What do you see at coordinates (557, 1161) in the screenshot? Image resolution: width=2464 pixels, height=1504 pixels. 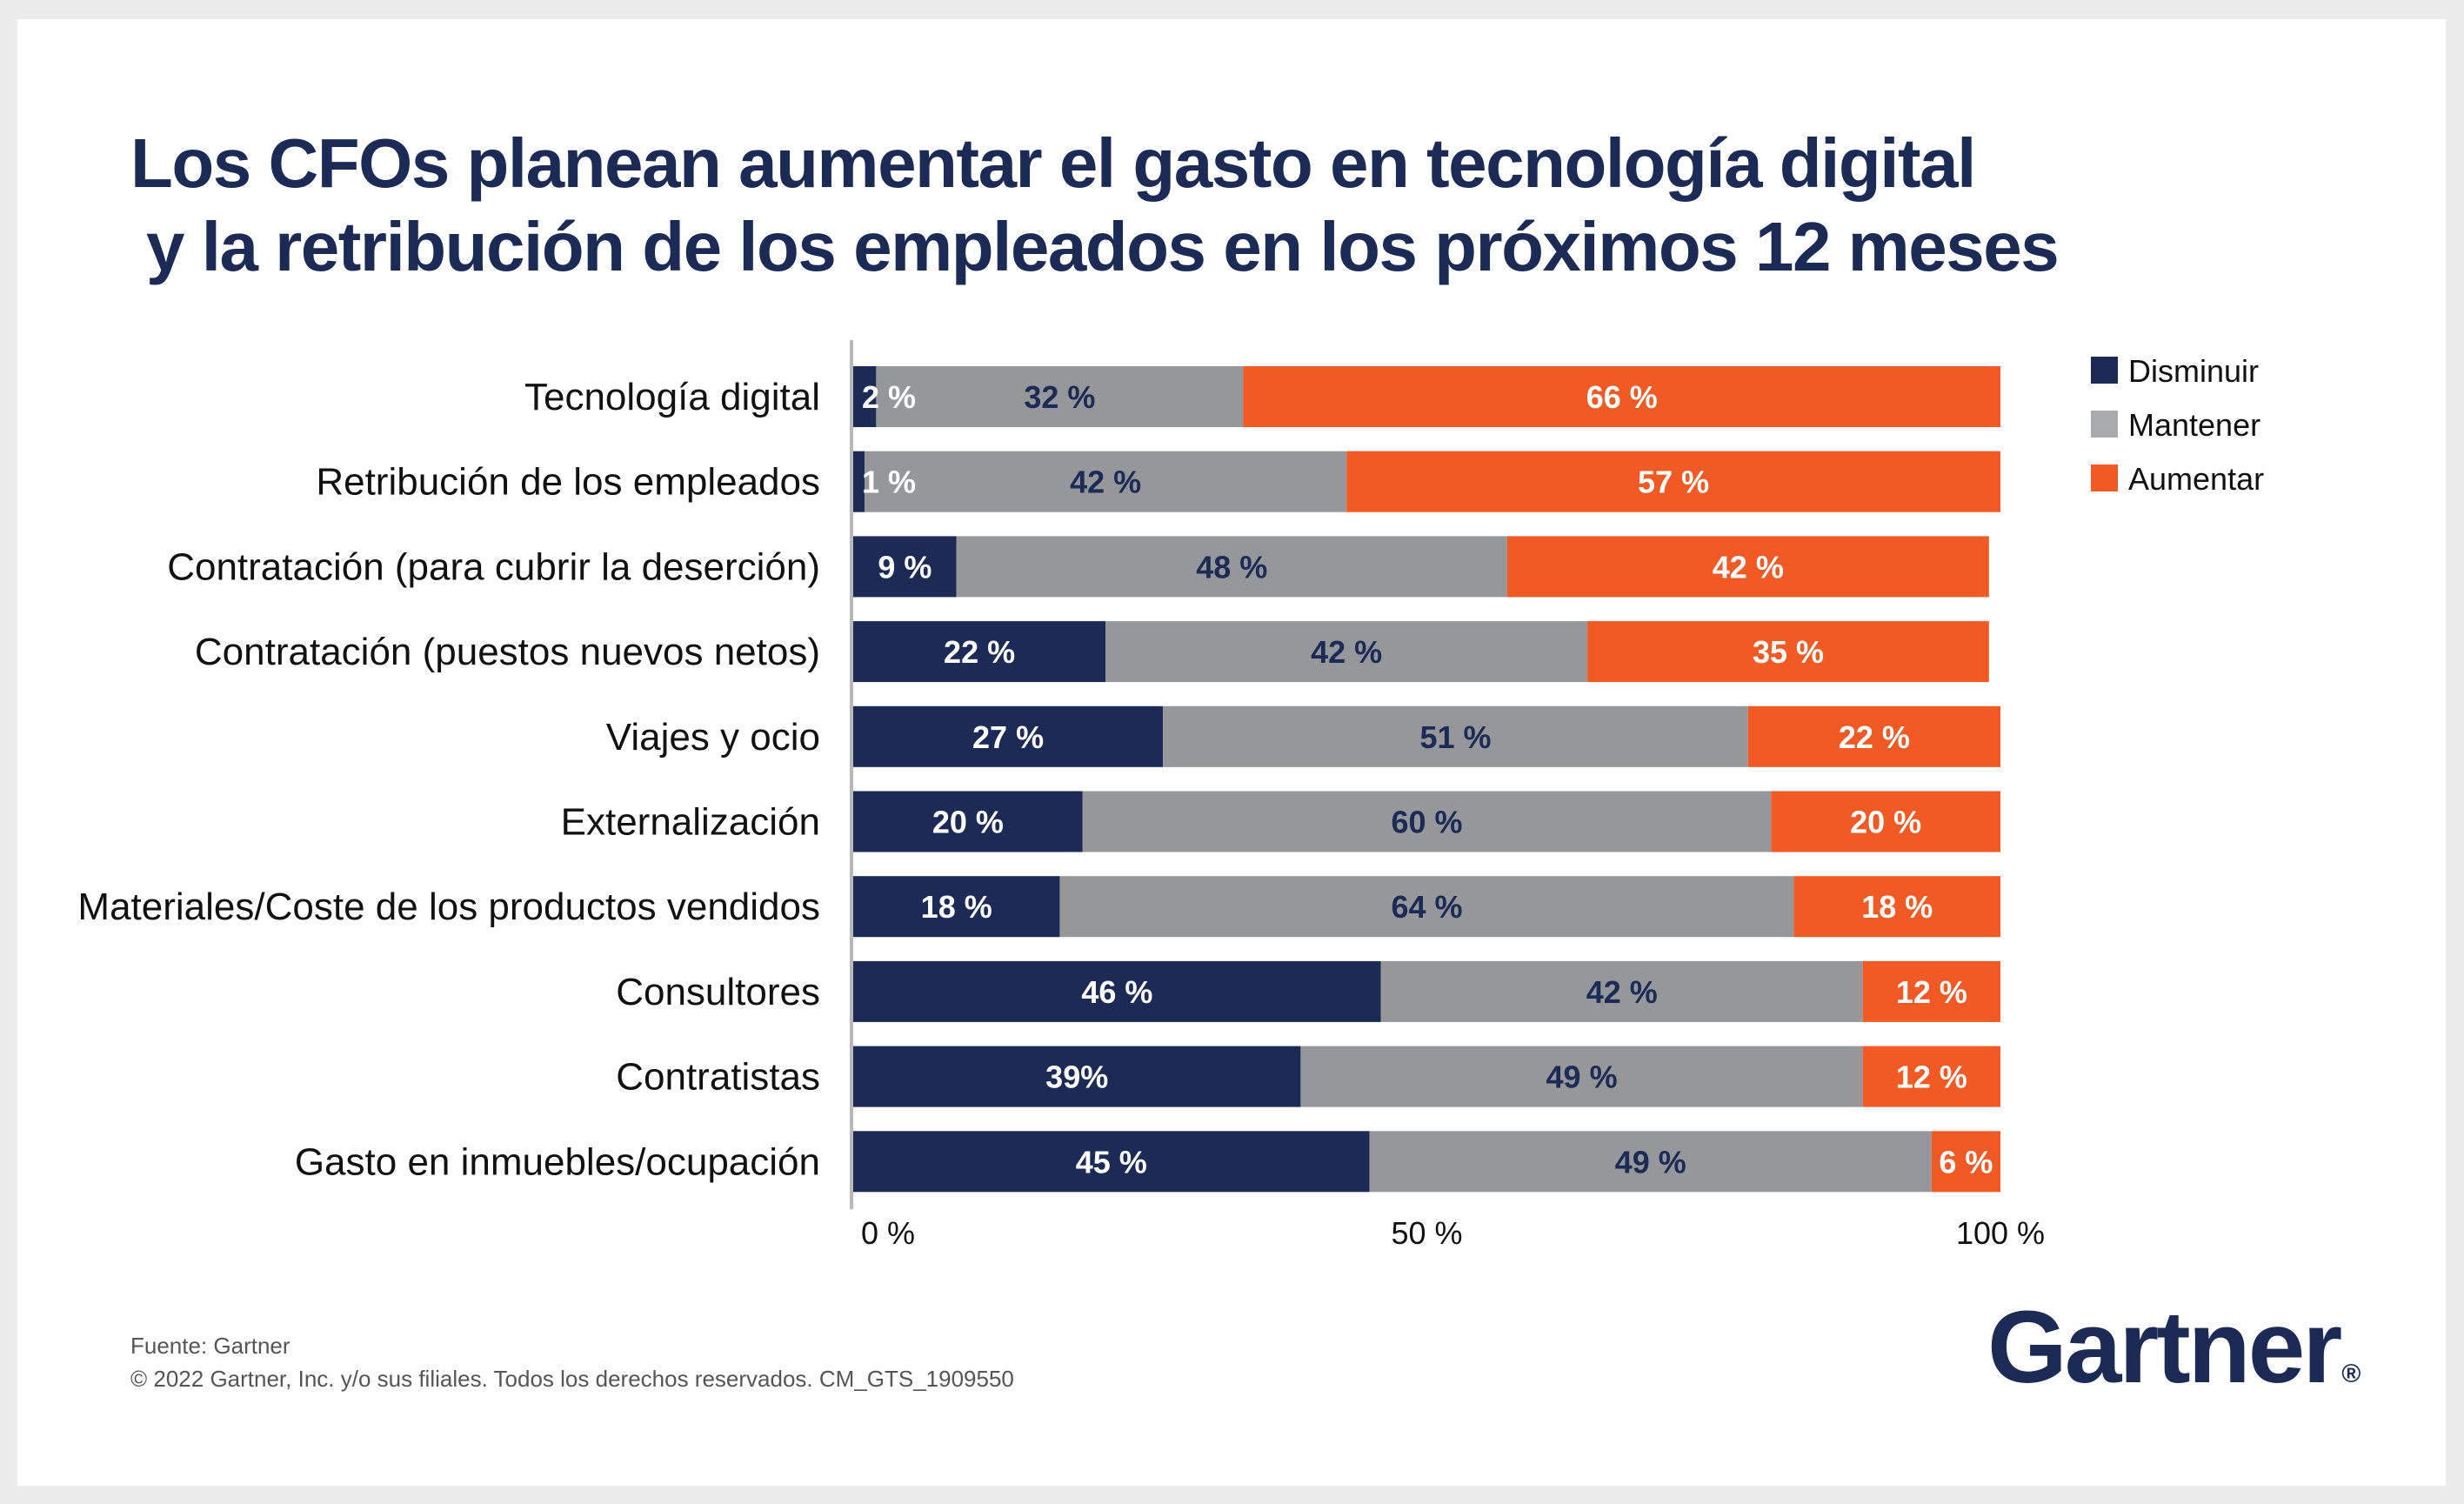 I see `category-label: Gasto en inmuebles/ocupación` at bounding box center [557, 1161].